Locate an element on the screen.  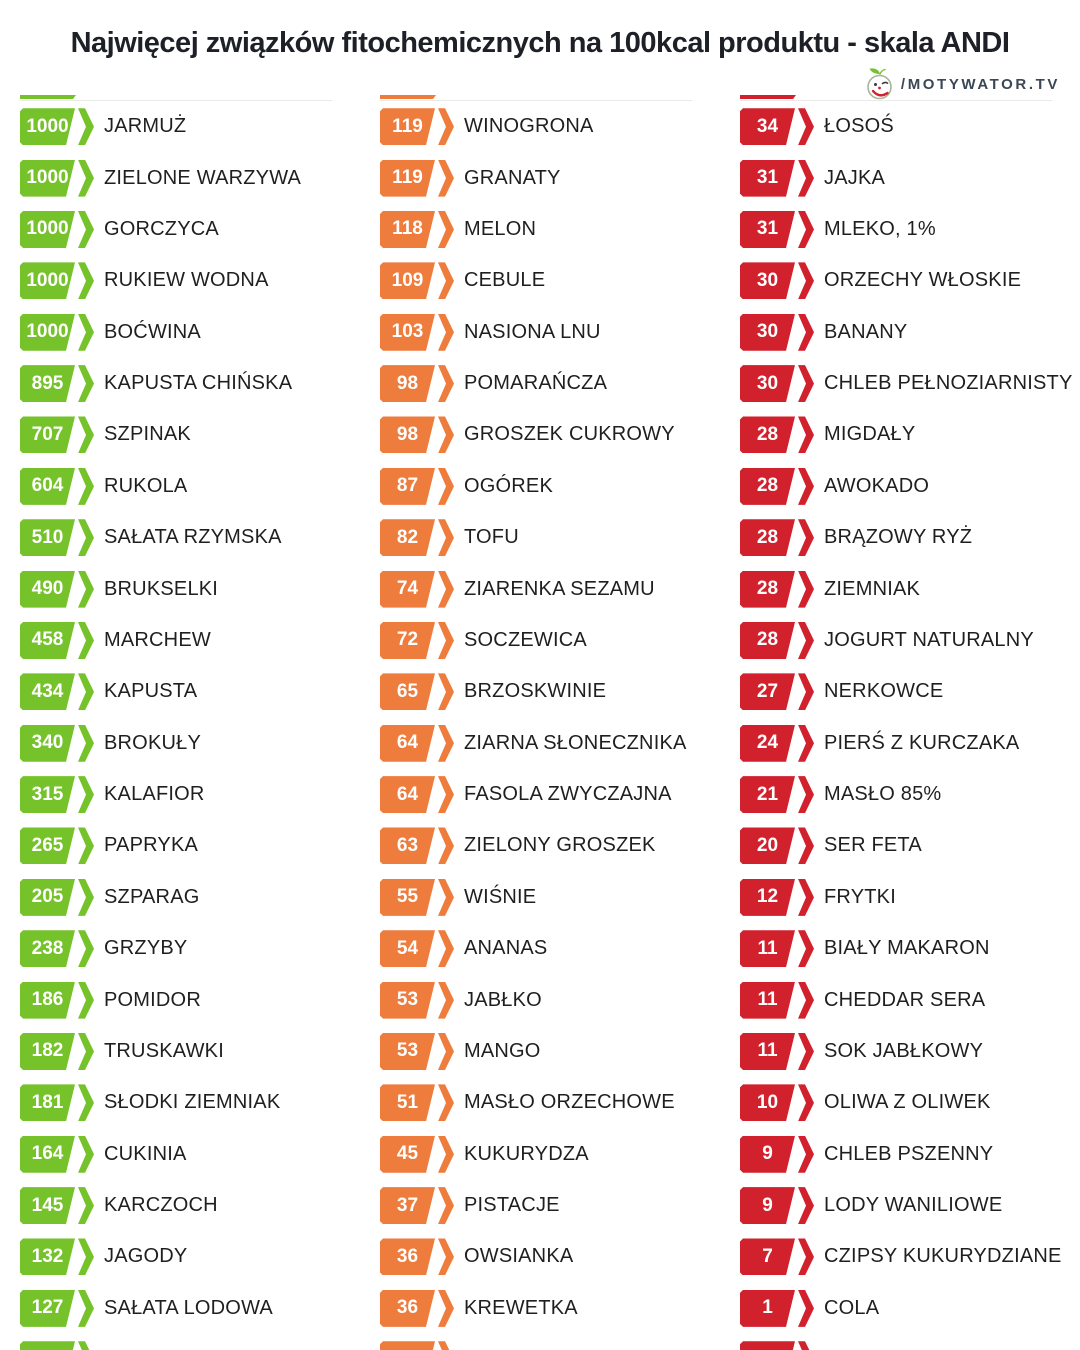
list-item: 1000 BOĆWINA is located at coordinates (191, 332).